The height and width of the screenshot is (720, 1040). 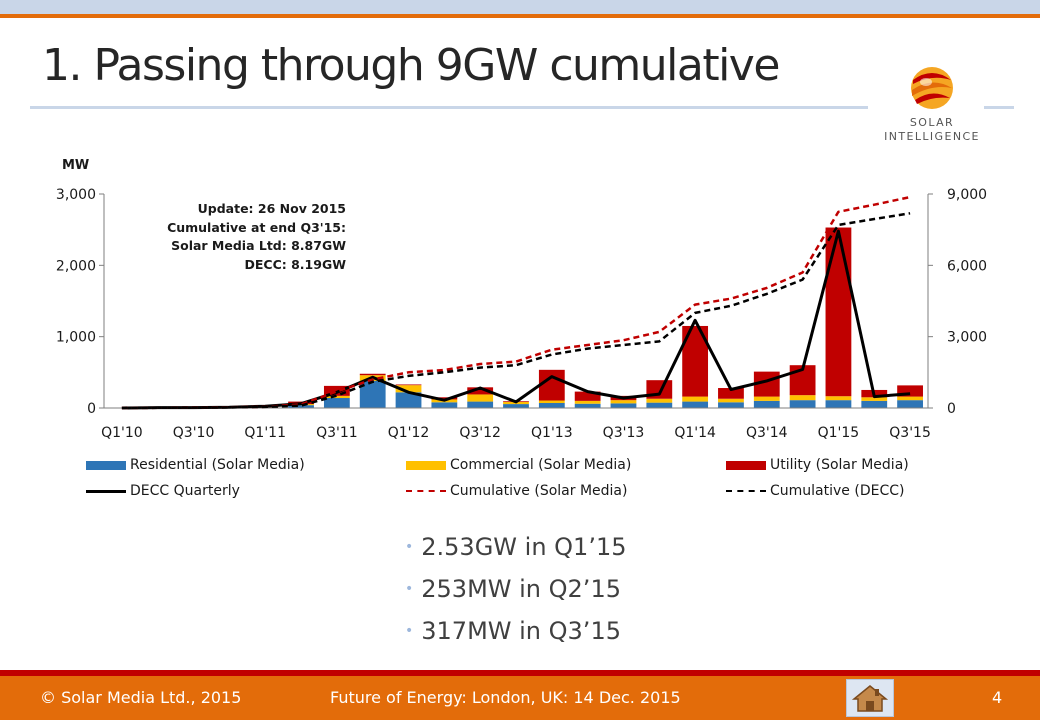 What do you see at coordinates (839, 465) in the screenshot?
I see `legend-label: Utility (Solar Media)` at bounding box center [839, 465].